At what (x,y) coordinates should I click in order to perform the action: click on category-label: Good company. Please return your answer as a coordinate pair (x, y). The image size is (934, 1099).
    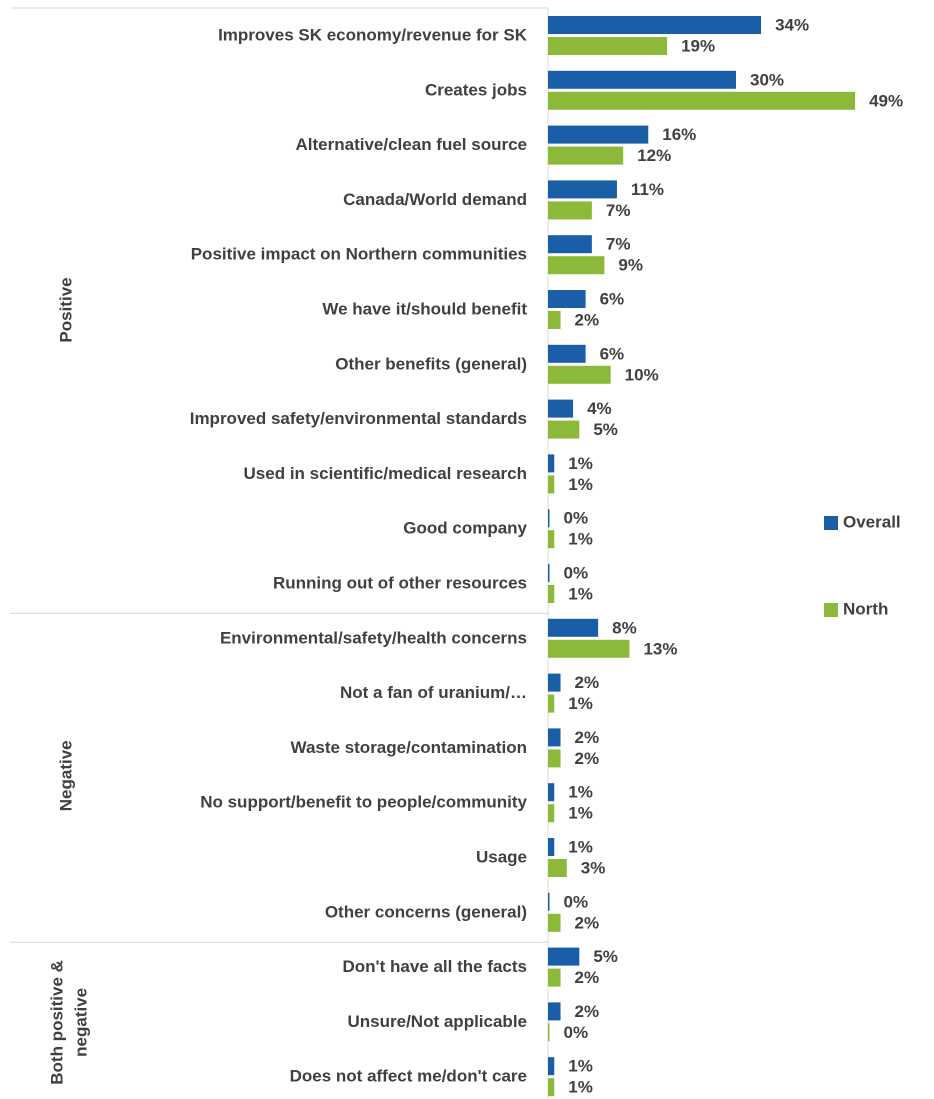
    Looking at the image, I should click on (465, 528).